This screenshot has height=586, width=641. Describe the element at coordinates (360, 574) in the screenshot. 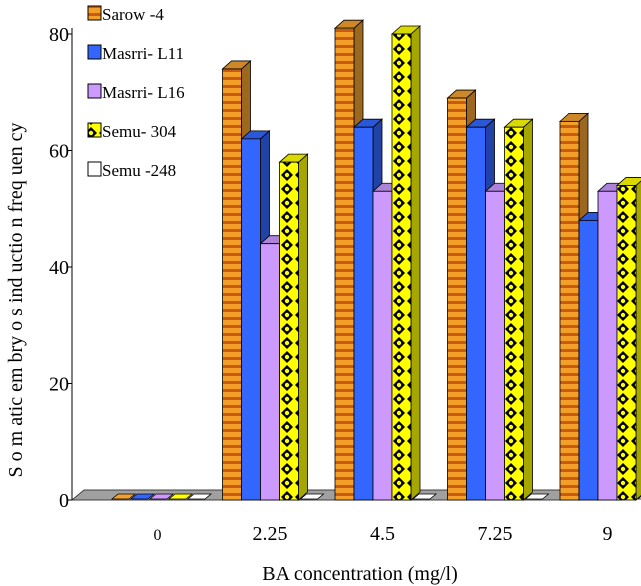

I see `x-axis-label: BA concentration (mg/l)` at that location.